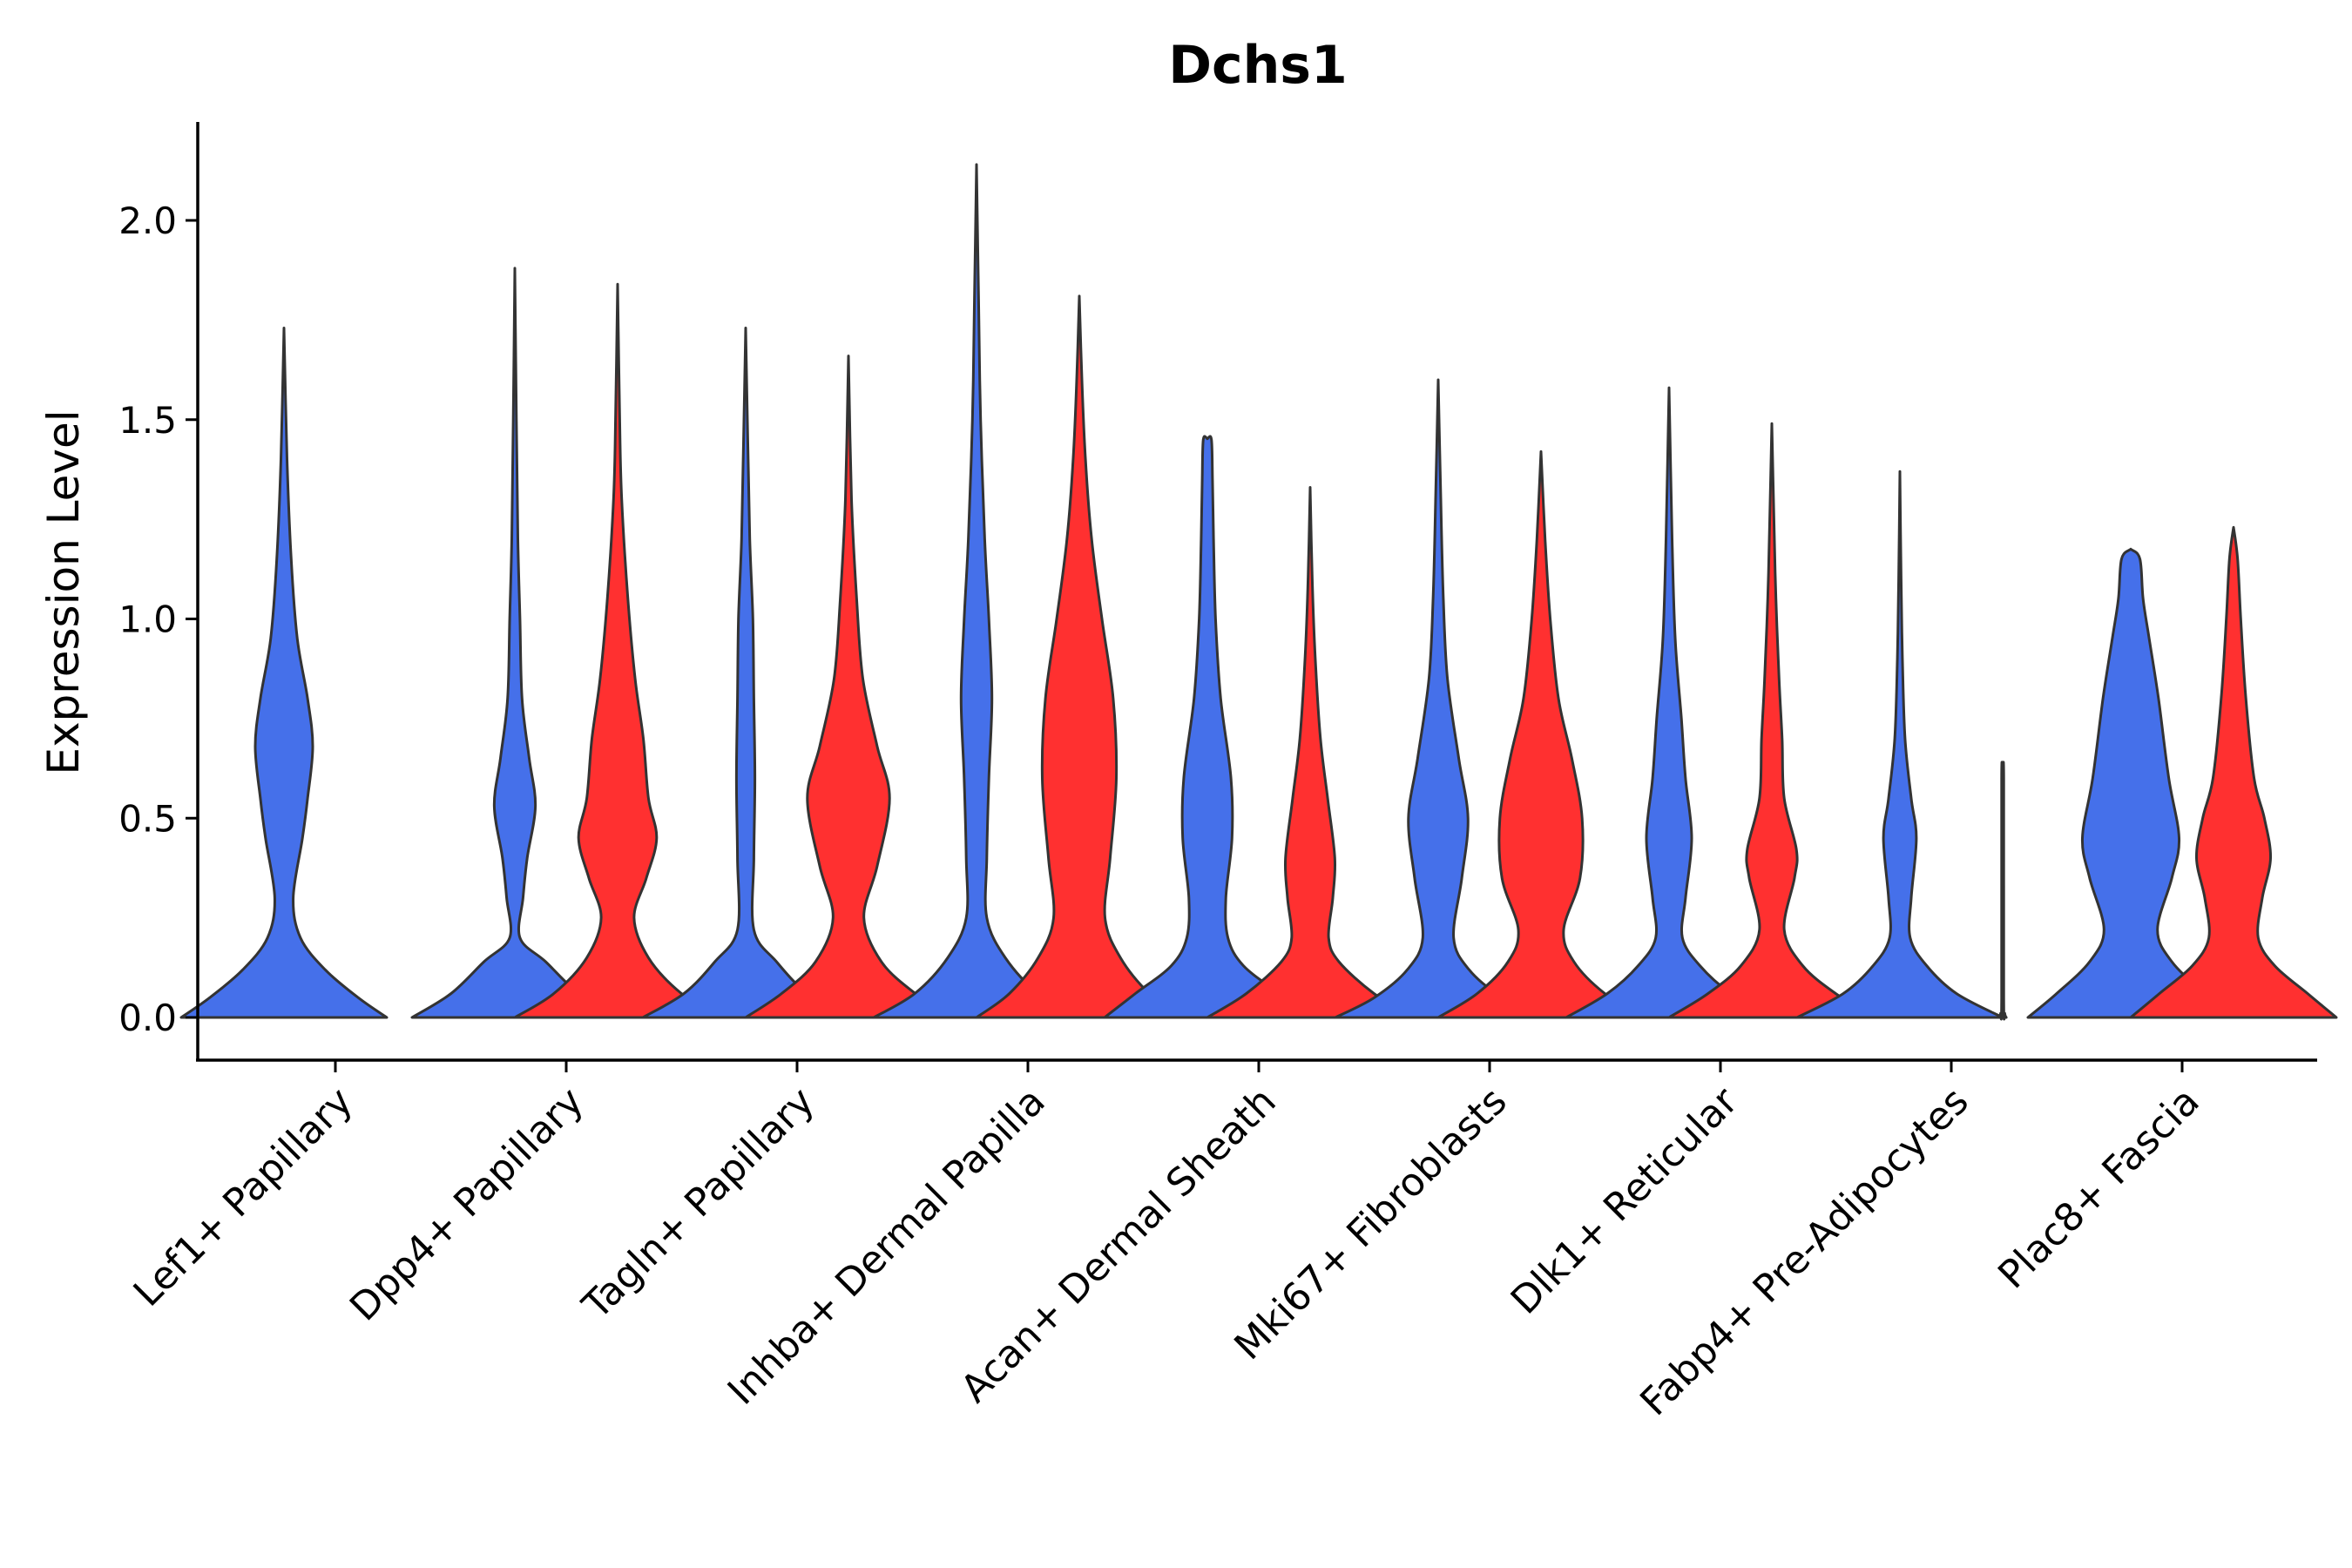 This screenshot has width=2352, height=1568. I want to click on x-tick-label: Dpp4+ Papillary, so click(466, 1204).